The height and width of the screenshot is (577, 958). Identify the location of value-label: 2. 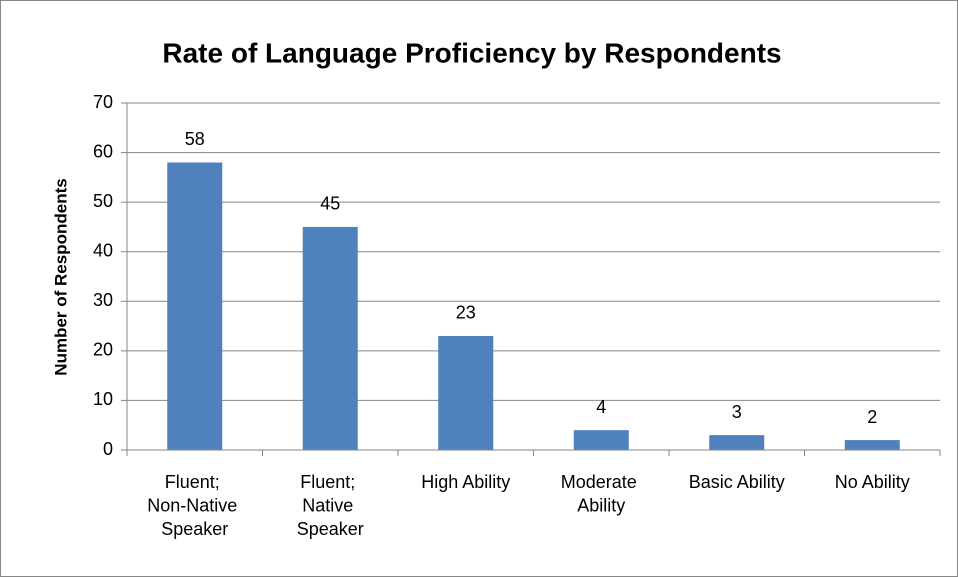
(872, 417).